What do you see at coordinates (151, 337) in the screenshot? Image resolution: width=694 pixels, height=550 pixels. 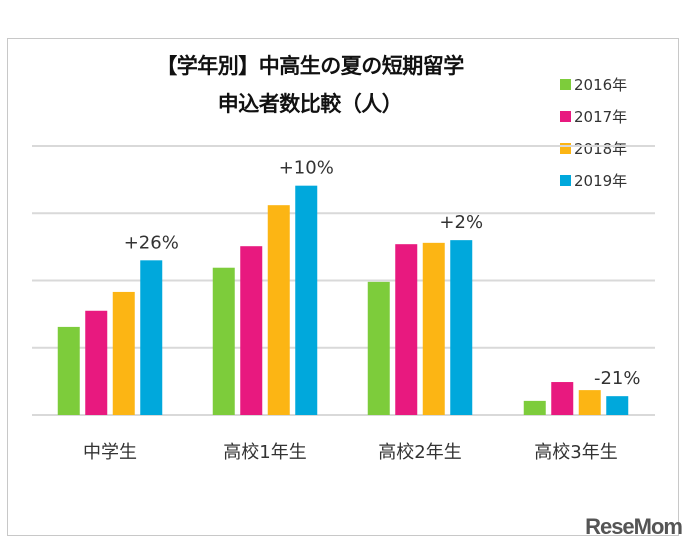 I see `bar-2019年-中学生` at bounding box center [151, 337].